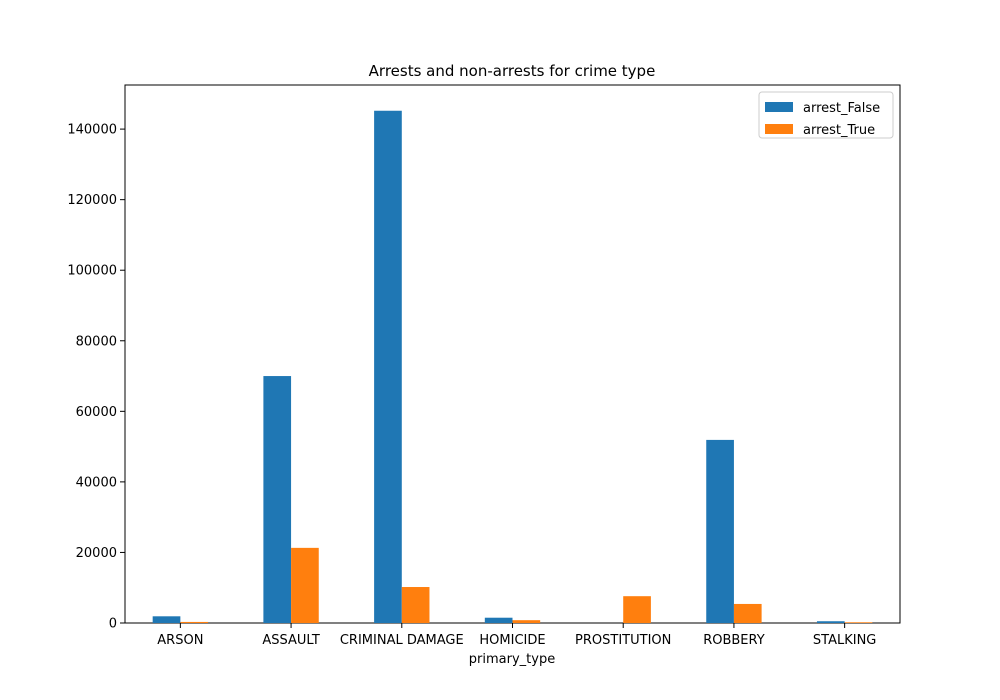 The width and height of the screenshot is (1000, 700). I want to click on legend-label-arrest_True: arrest_True, so click(839, 130).